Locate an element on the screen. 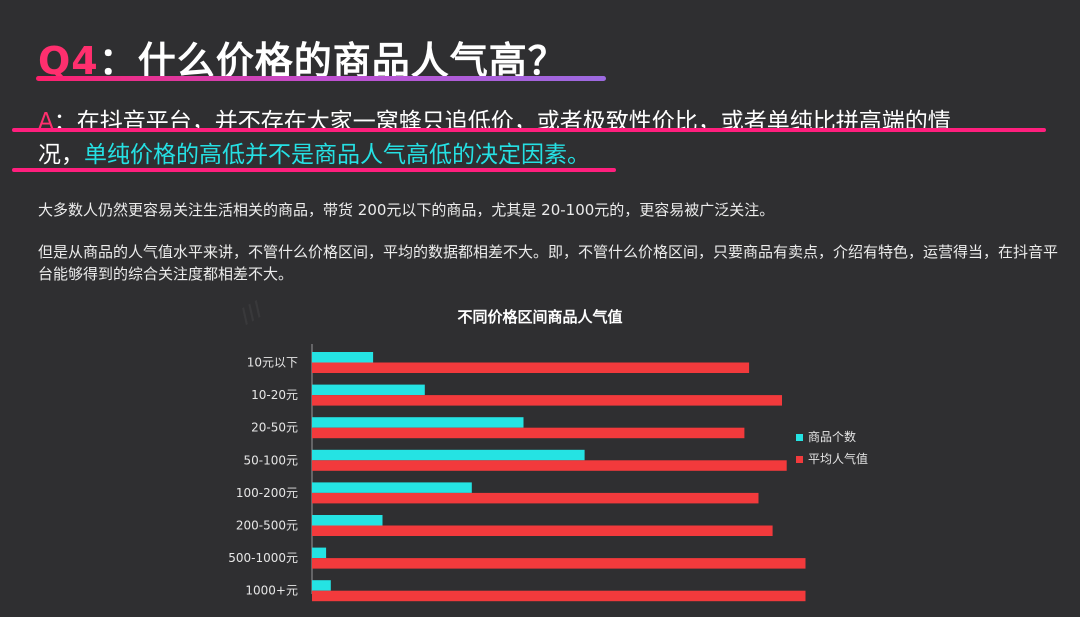 This screenshot has width=1080, height=617. category-label: 20-50元 is located at coordinates (274, 428).